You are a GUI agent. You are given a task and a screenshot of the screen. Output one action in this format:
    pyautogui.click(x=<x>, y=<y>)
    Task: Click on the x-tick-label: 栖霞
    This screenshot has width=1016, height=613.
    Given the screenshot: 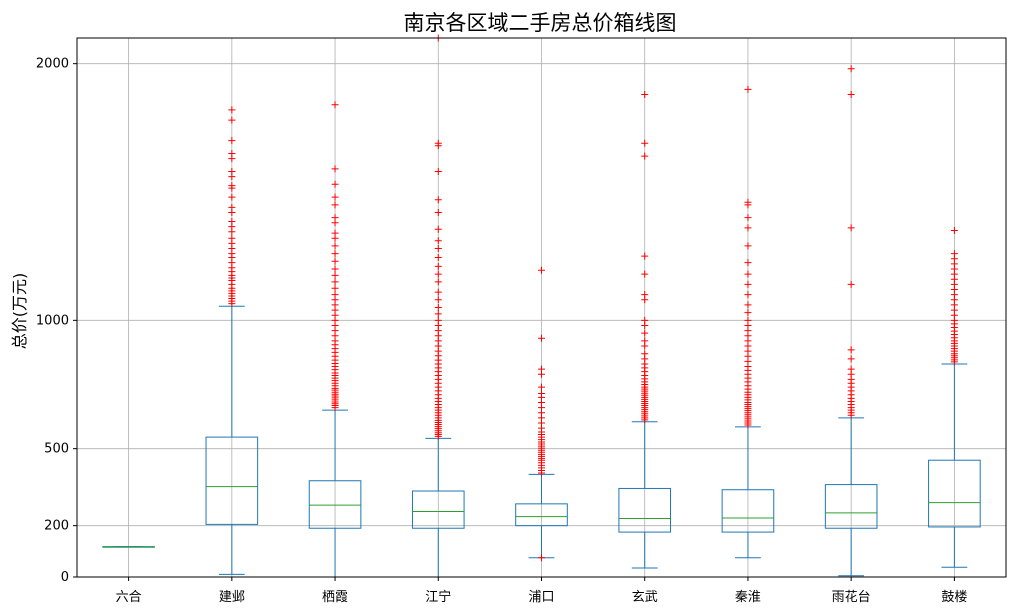 What is the action you would take?
    pyautogui.click(x=335, y=597)
    